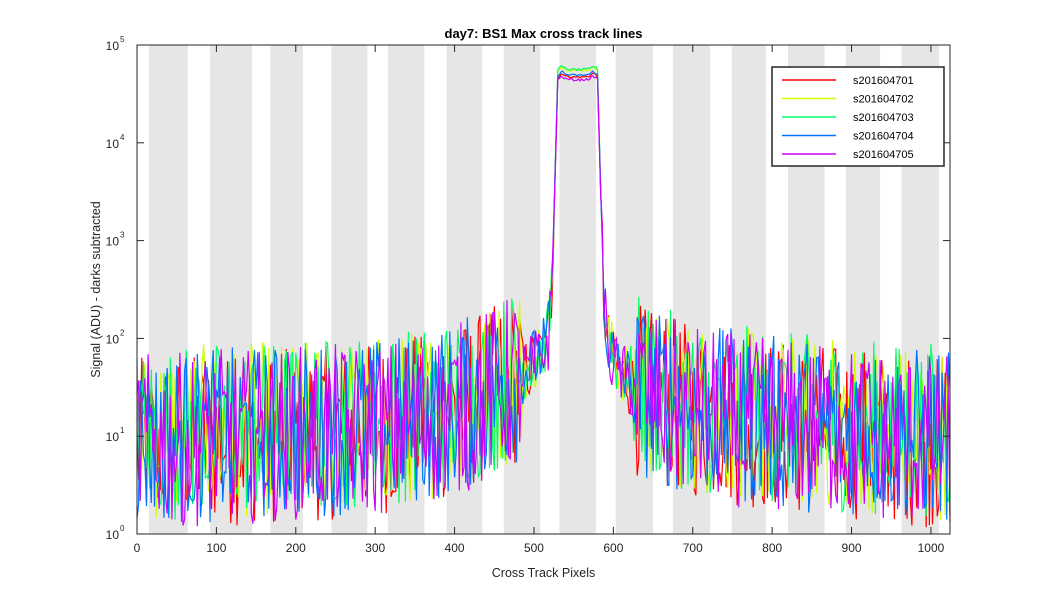  What do you see at coordinates (96, 289) in the screenshot?
I see `y-axis-label: Signal (ADU) - darks subtracted` at bounding box center [96, 289].